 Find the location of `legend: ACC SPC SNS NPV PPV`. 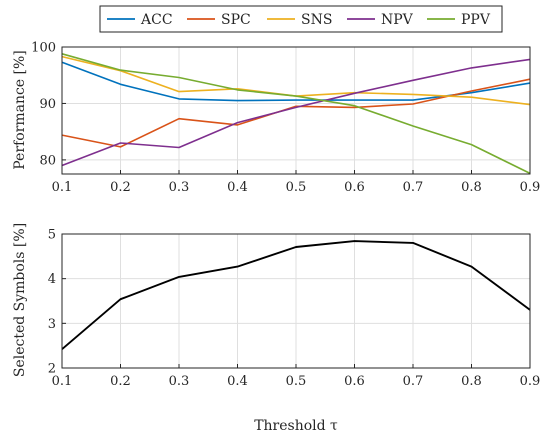

legend: ACC SPC SNS NPV PPV is located at coordinates (301, 19).